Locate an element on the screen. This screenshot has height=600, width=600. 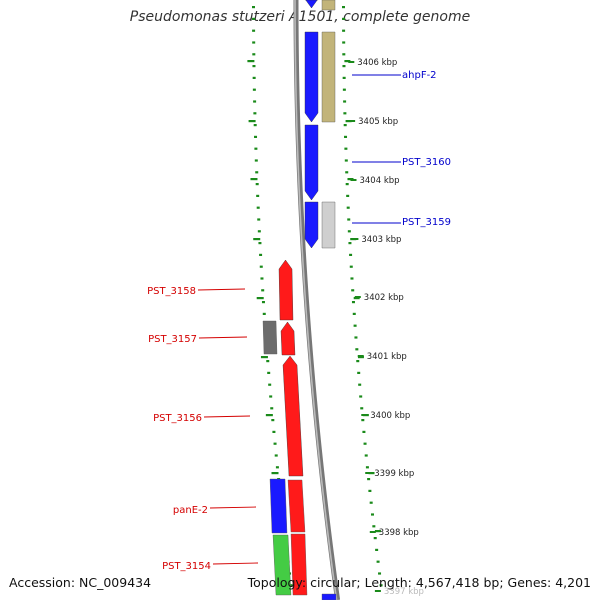
green-feature is located at coordinates (282, 565).